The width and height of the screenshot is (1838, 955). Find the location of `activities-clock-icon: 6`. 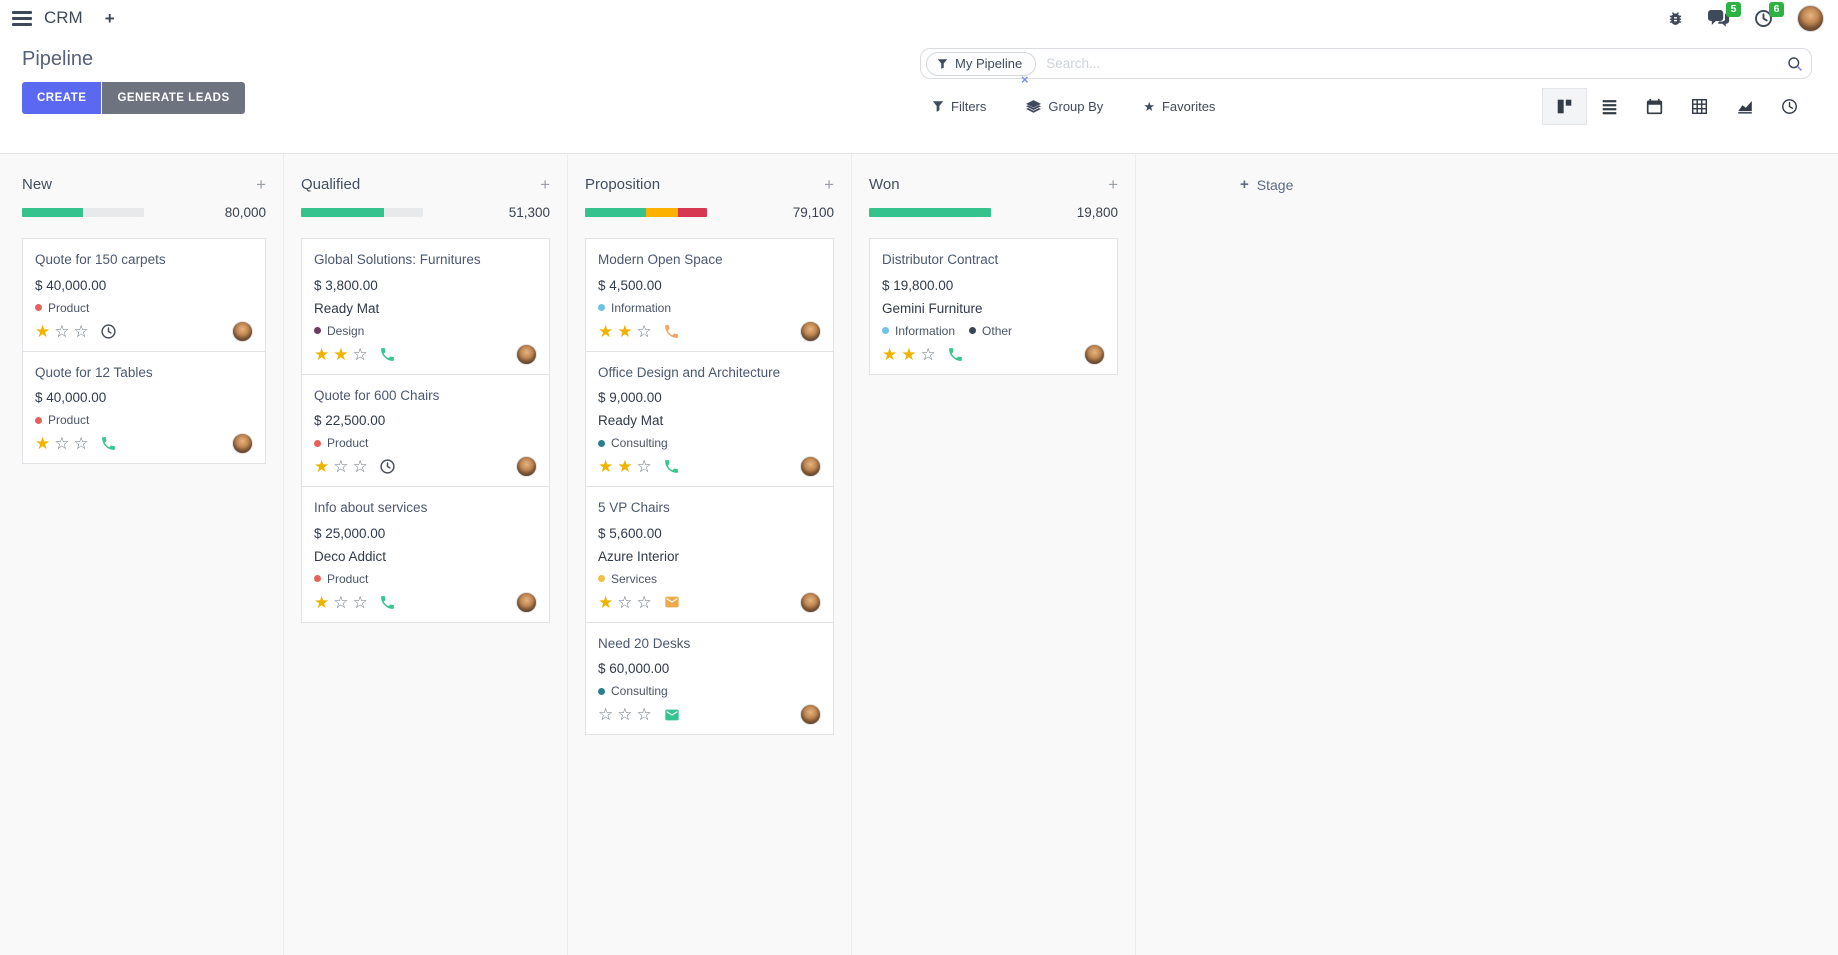

activities-clock-icon: 6 is located at coordinates (1769, 14).